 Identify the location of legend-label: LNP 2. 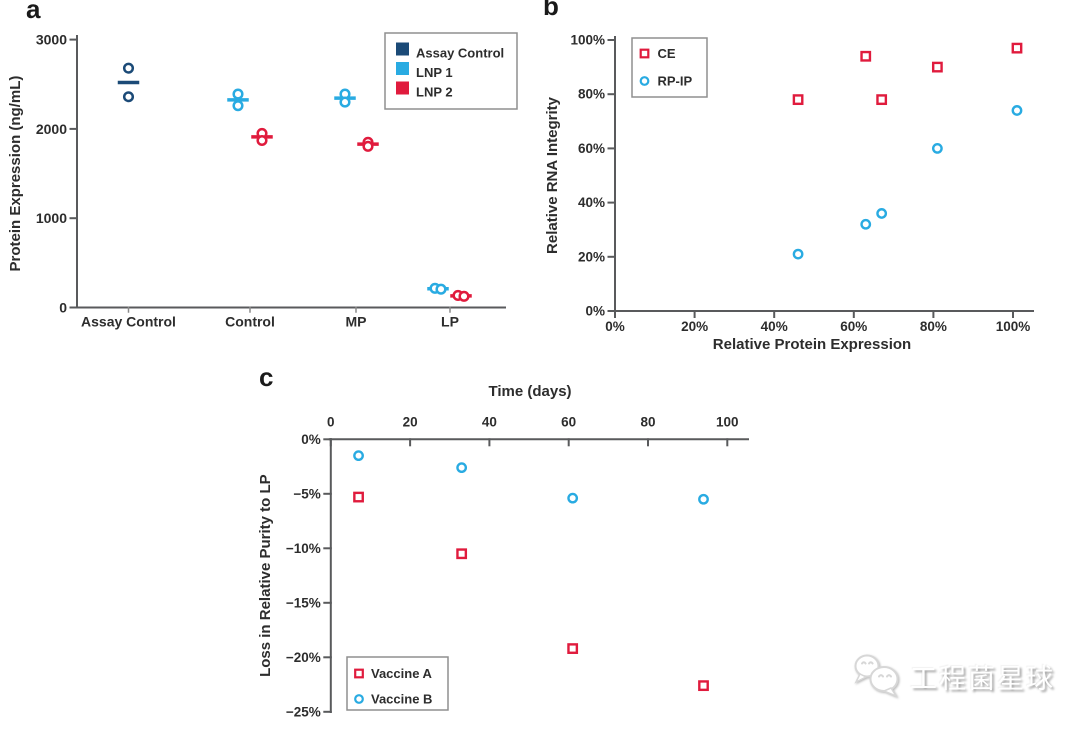
(434, 92).